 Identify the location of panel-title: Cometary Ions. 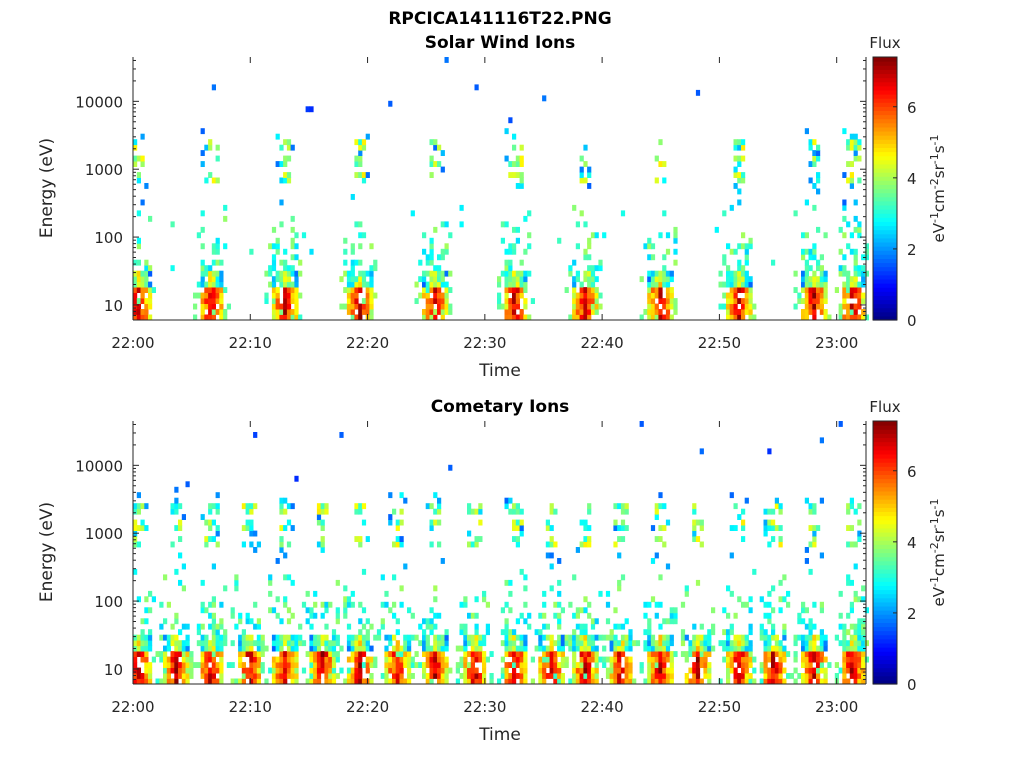
(500, 407).